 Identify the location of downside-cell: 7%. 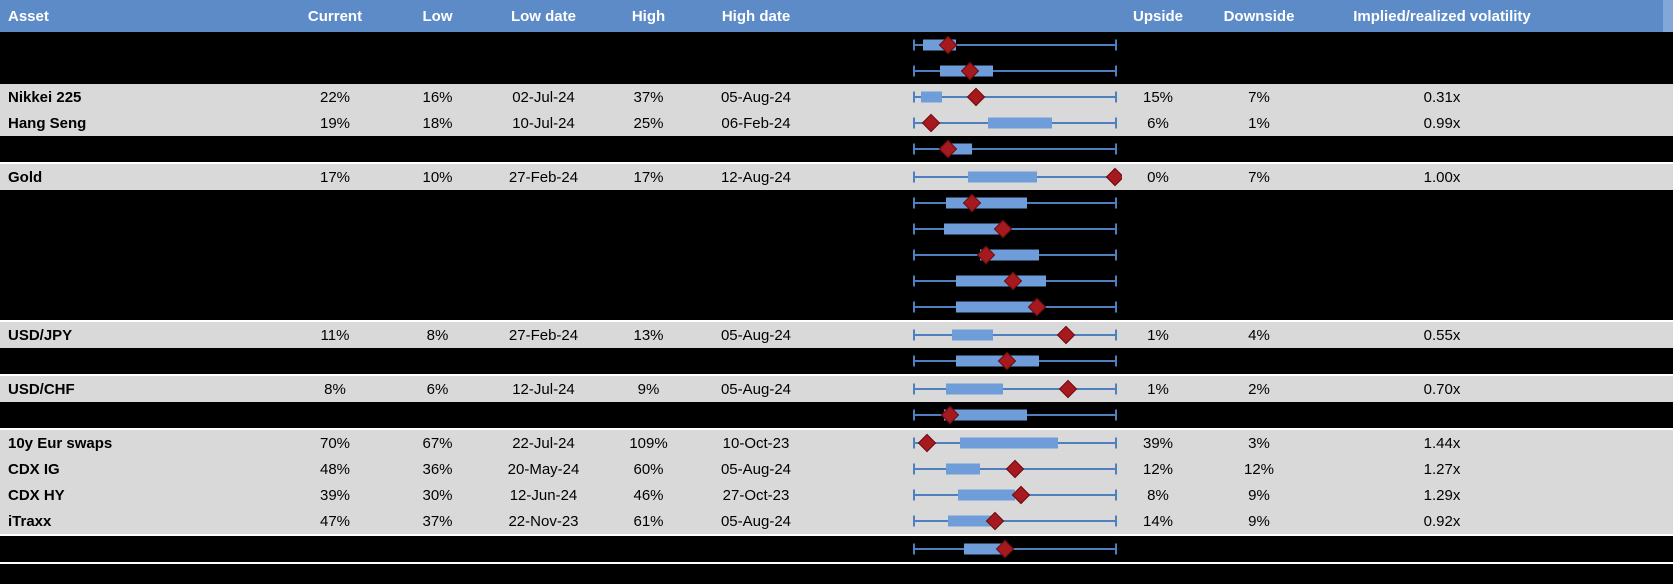
(1259, 97).